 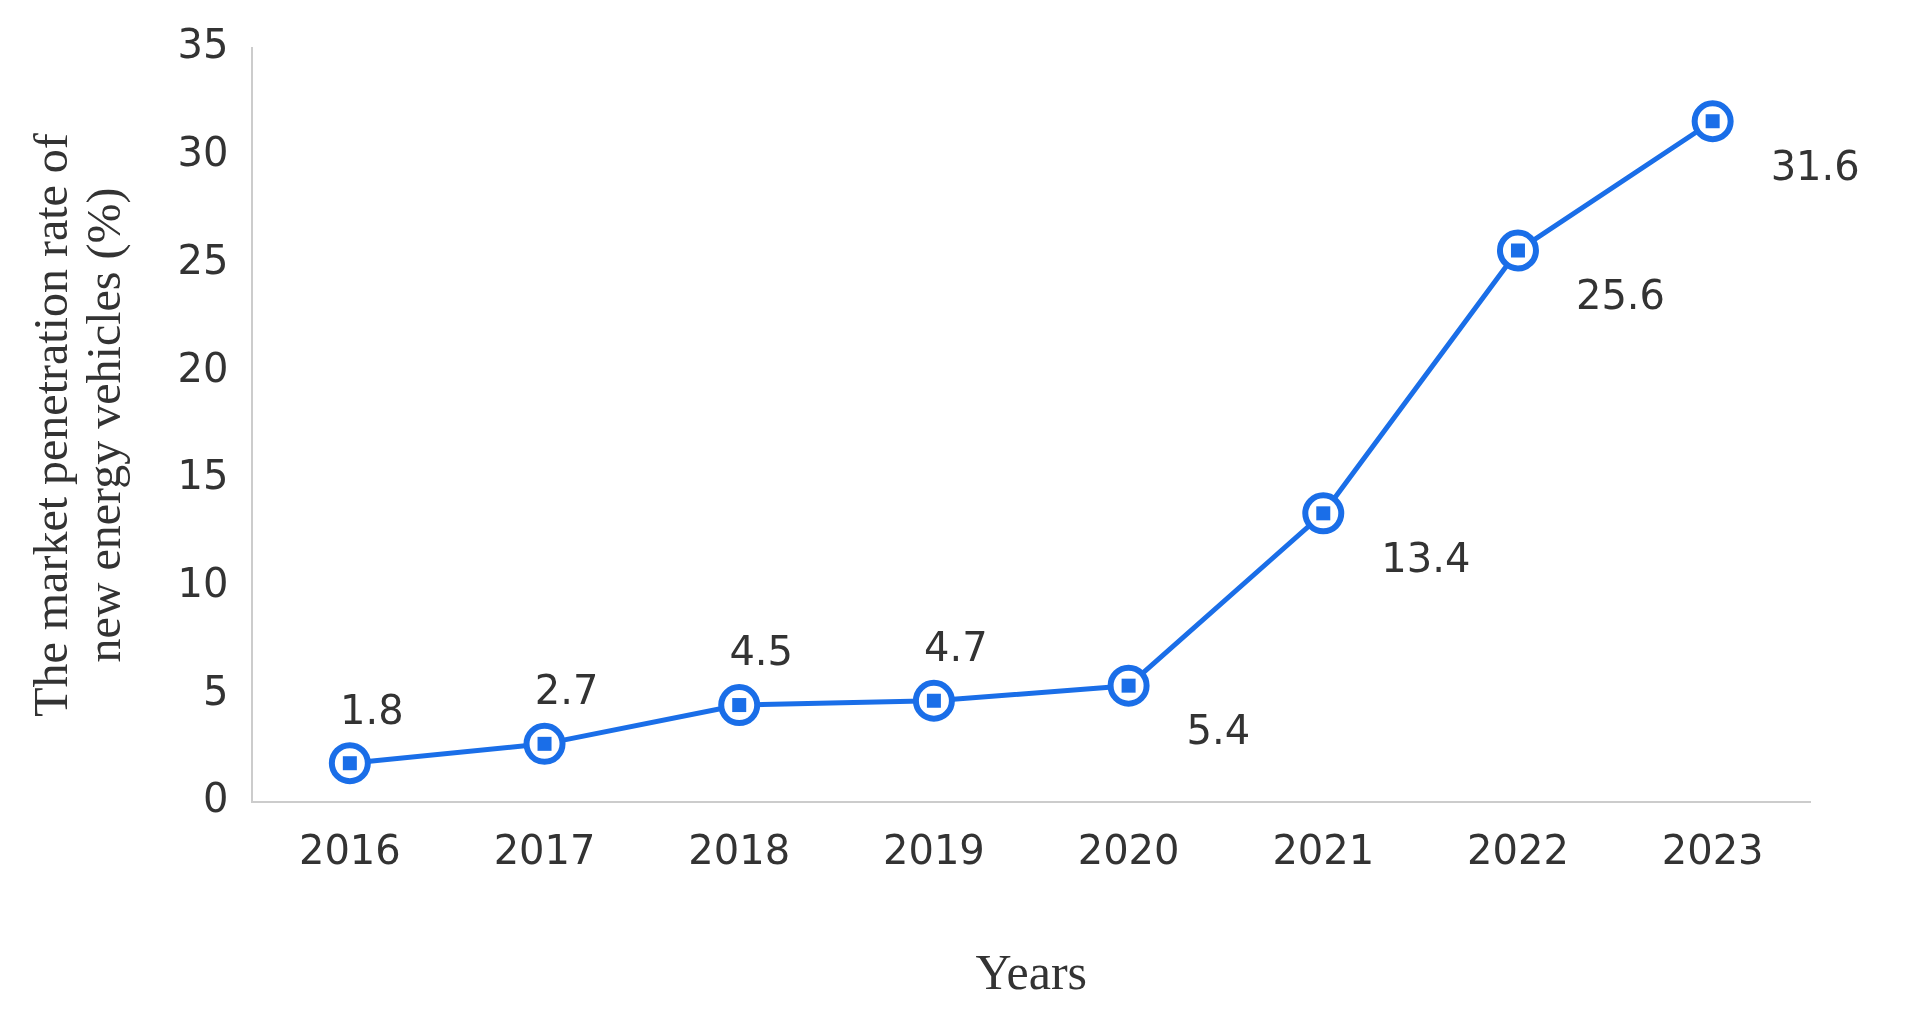 I want to click on x-tick-label: 2017, so click(x=544, y=850).